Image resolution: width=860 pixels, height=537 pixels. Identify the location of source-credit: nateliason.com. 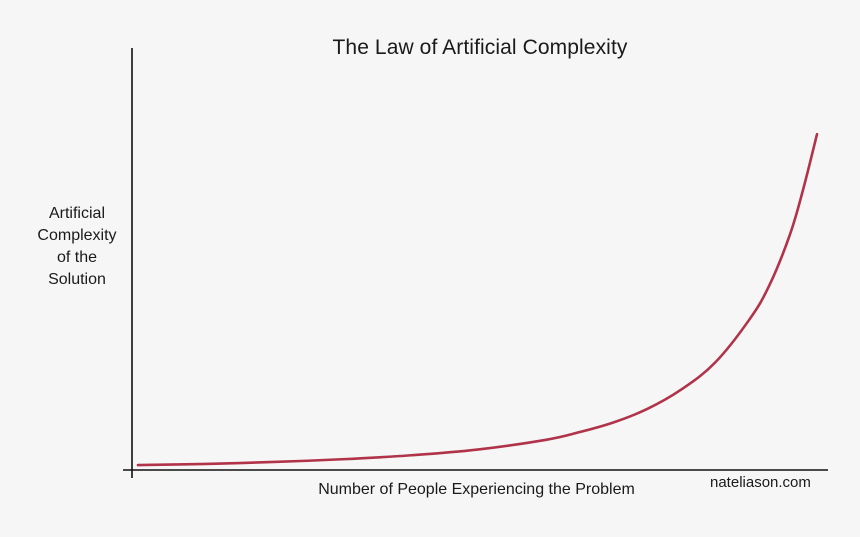
(760, 482).